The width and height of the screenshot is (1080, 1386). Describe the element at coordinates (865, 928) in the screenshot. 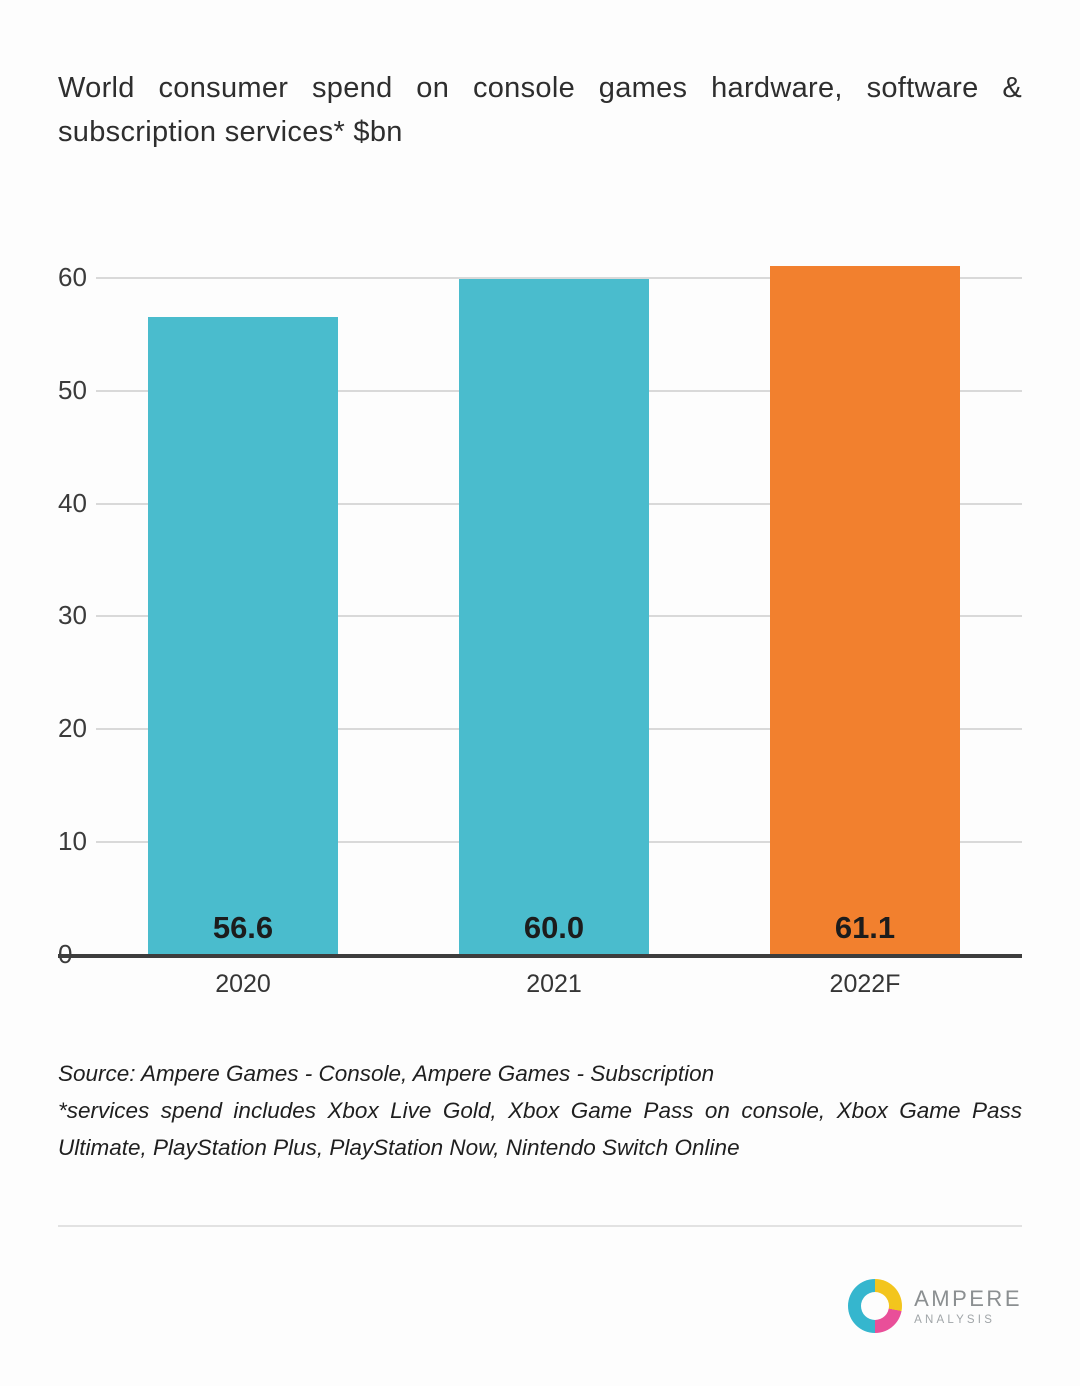

I see `bar-value-label-2022F: 61.1` at that location.